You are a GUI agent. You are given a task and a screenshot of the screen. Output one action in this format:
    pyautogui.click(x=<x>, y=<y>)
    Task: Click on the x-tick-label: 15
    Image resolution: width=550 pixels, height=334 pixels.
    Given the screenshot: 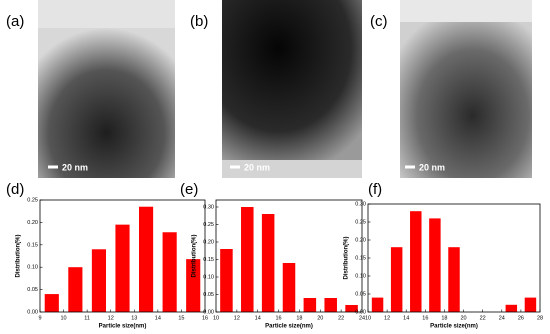 What is the action you would take?
    pyautogui.click(x=181, y=318)
    